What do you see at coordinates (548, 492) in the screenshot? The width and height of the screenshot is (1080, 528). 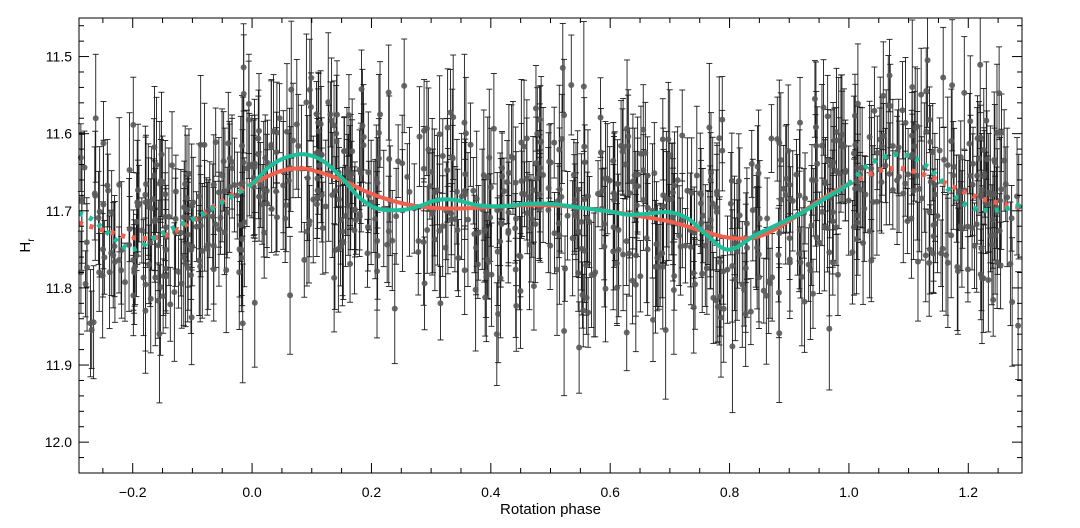 I see `x-tick-labels: −0.2 0.0 0.2 0.4 0.6 0.8 1.0 1.2` at bounding box center [548, 492].